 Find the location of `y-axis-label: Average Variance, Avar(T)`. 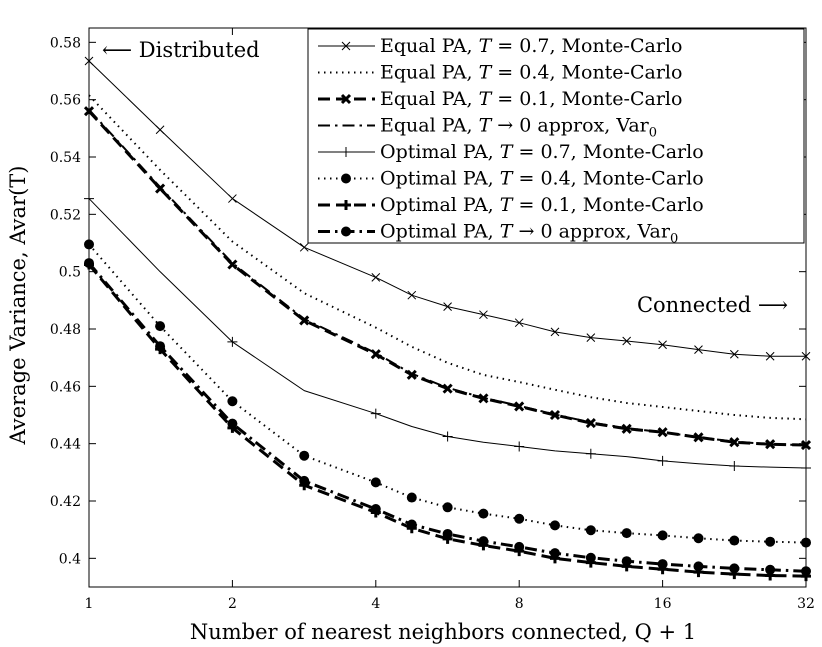

y-axis-label: Average Variance, Avar(T) is located at coordinates (18, 306).